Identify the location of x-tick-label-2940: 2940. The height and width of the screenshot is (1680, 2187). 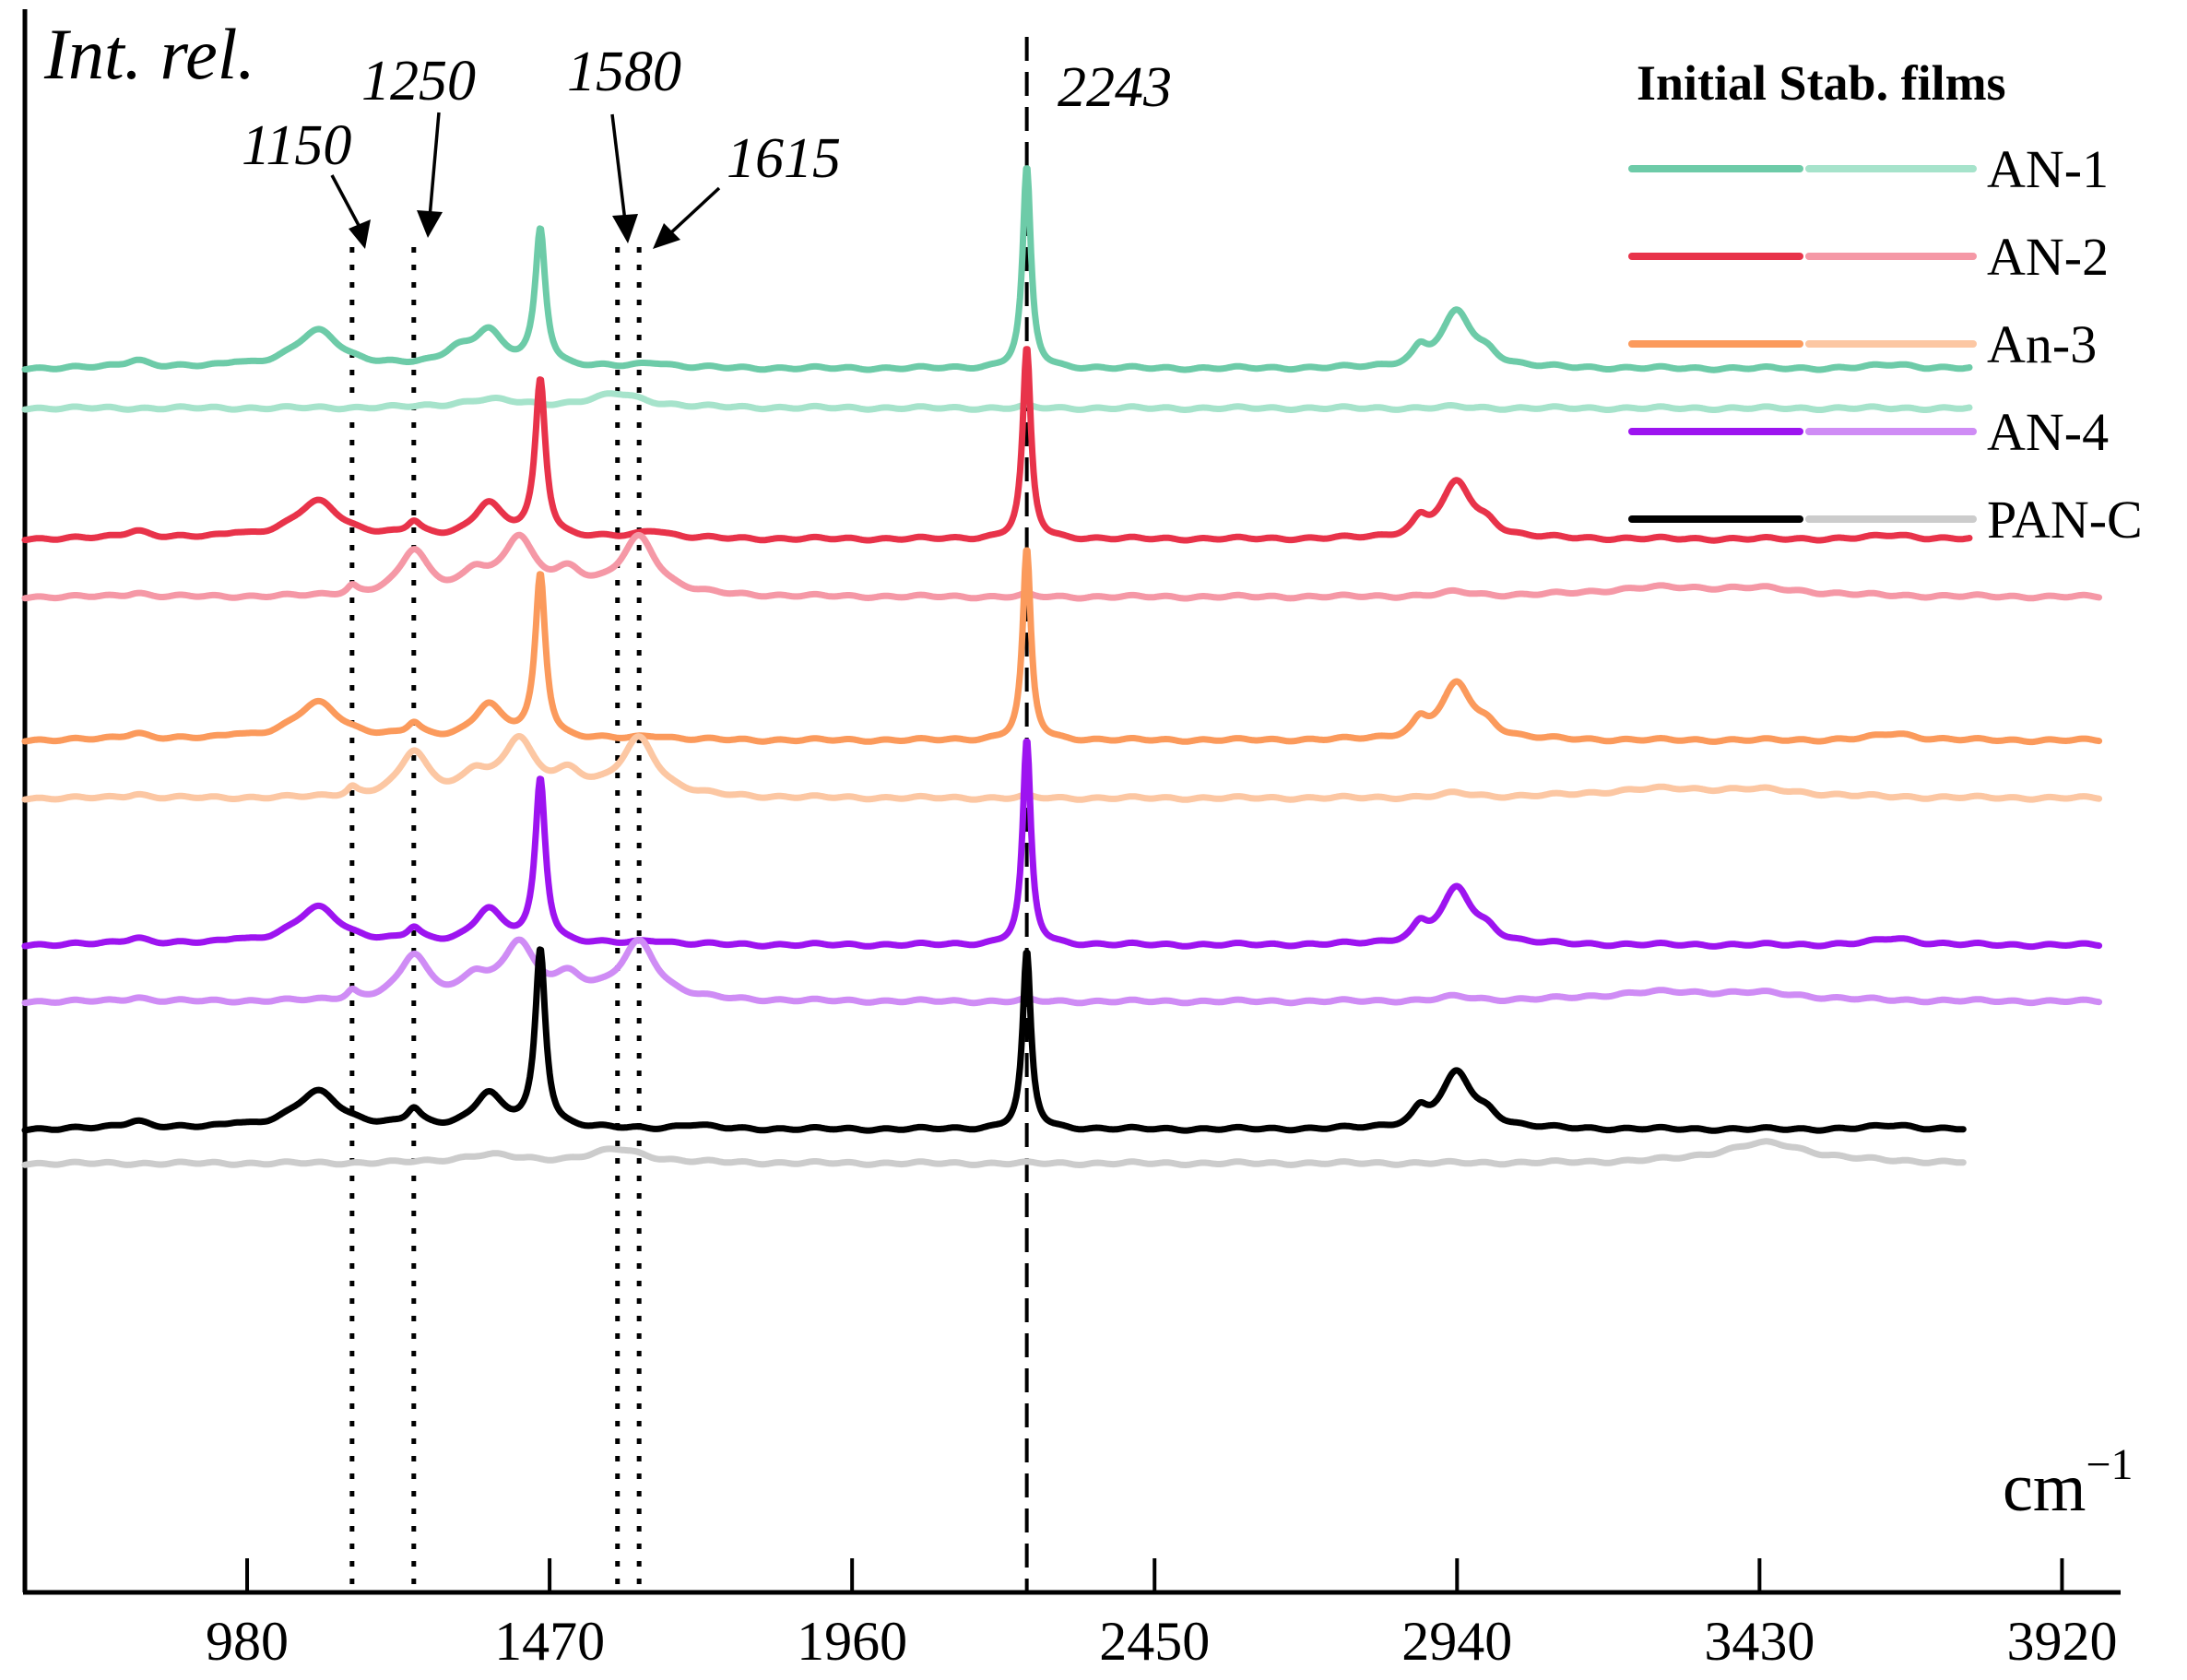
(1456, 1641).